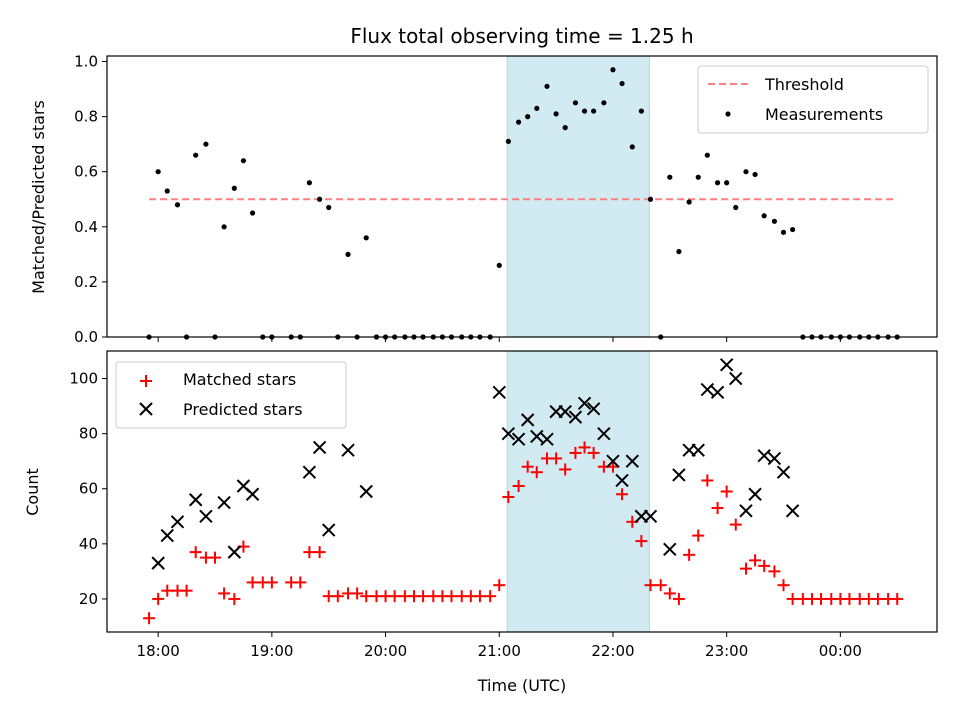 Image resolution: width=960 pixels, height=720 pixels. I want to click on x-tick-label: 21:00, so click(499, 651).